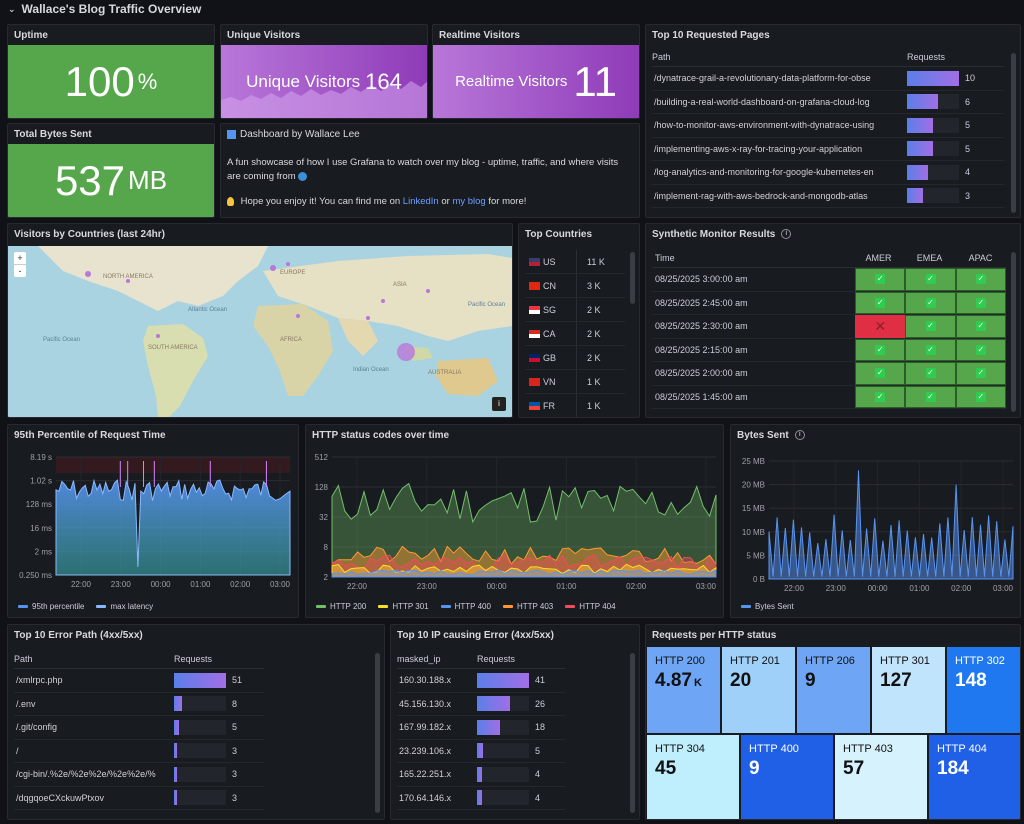 This screenshot has width=1024, height=824. What do you see at coordinates (139, 681) in the screenshot?
I see `table-row: /xmlrpc.php 51` at bounding box center [139, 681].